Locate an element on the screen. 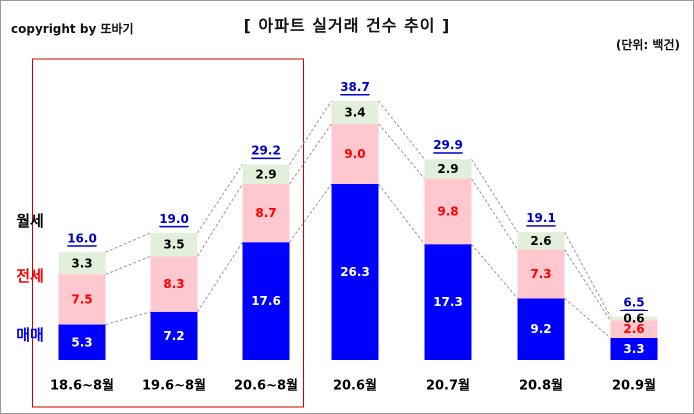 The image size is (694, 414). x-tick-label: 19.6~8월 is located at coordinates (174, 386).